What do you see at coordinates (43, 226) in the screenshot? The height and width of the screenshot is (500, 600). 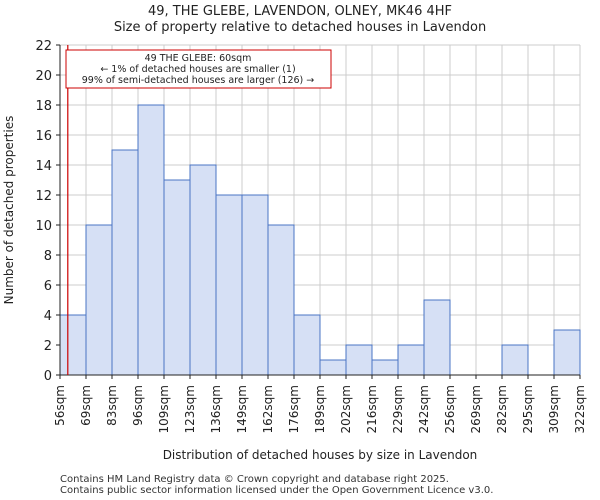 I see `y-tick-label: 10` at bounding box center [43, 226].